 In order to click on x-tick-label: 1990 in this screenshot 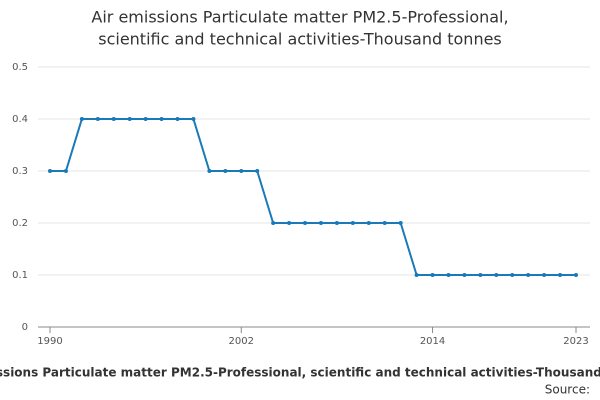, I will do `click(49, 341)`.